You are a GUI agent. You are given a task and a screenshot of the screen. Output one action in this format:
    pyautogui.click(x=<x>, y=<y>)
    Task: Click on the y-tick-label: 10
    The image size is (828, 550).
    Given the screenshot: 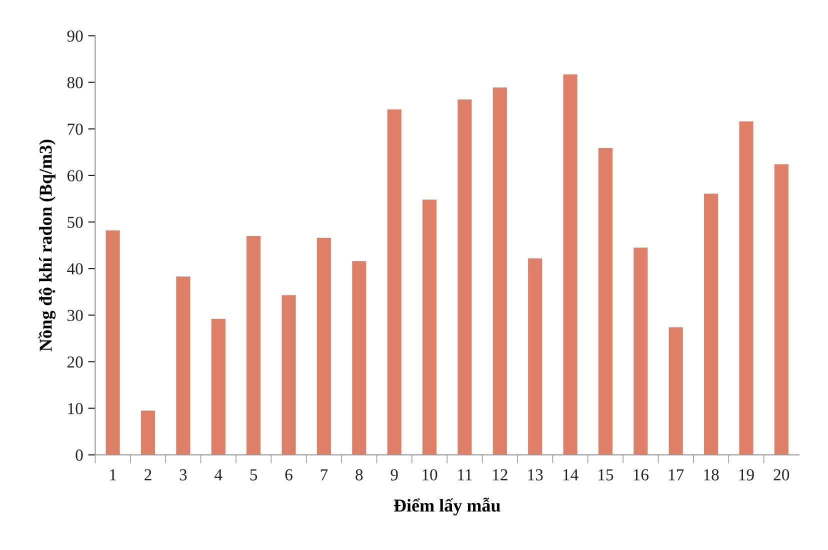 What is the action you would take?
    pyautogui.click(x=75, y=408)
    